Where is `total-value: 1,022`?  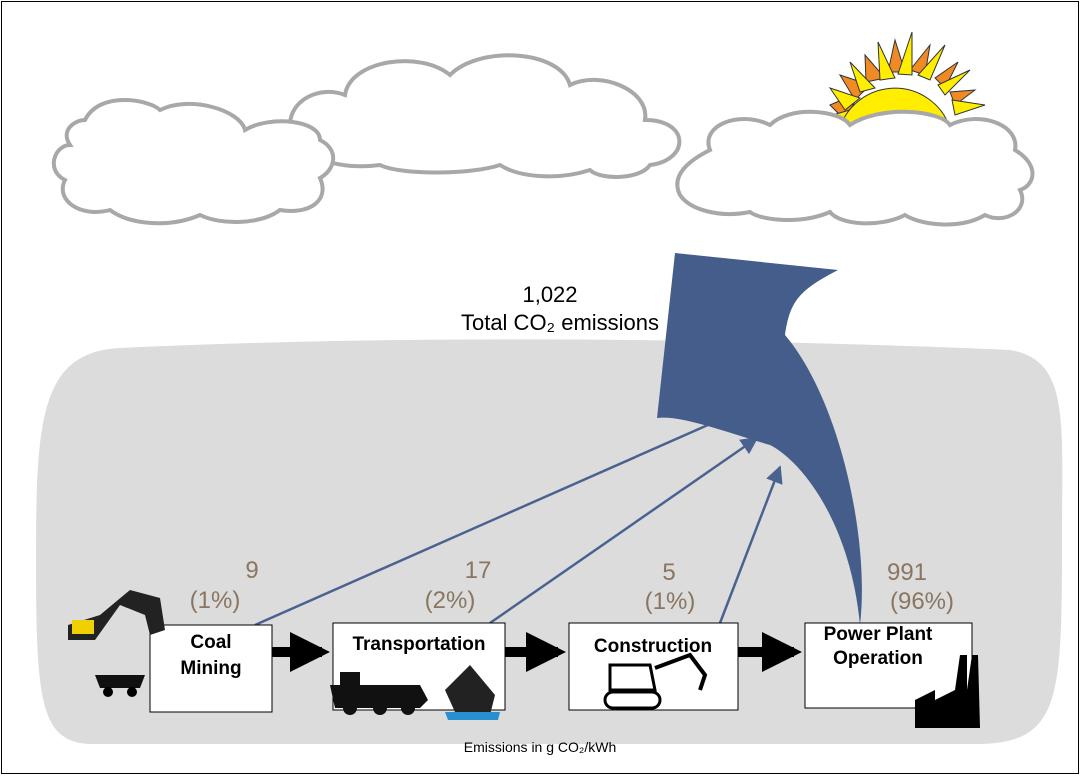 total-value: 1,022 is located at coordinates (549, 294).